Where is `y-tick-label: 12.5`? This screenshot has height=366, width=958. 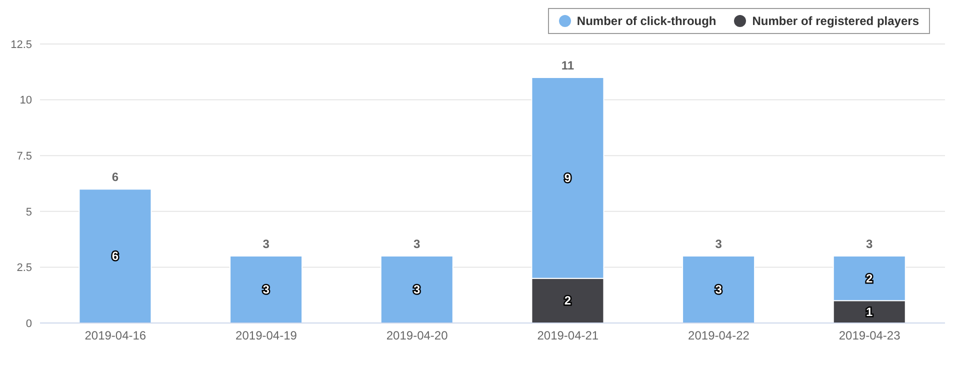
y-tick-label: 12.5 is located at coordinates (21, 44).